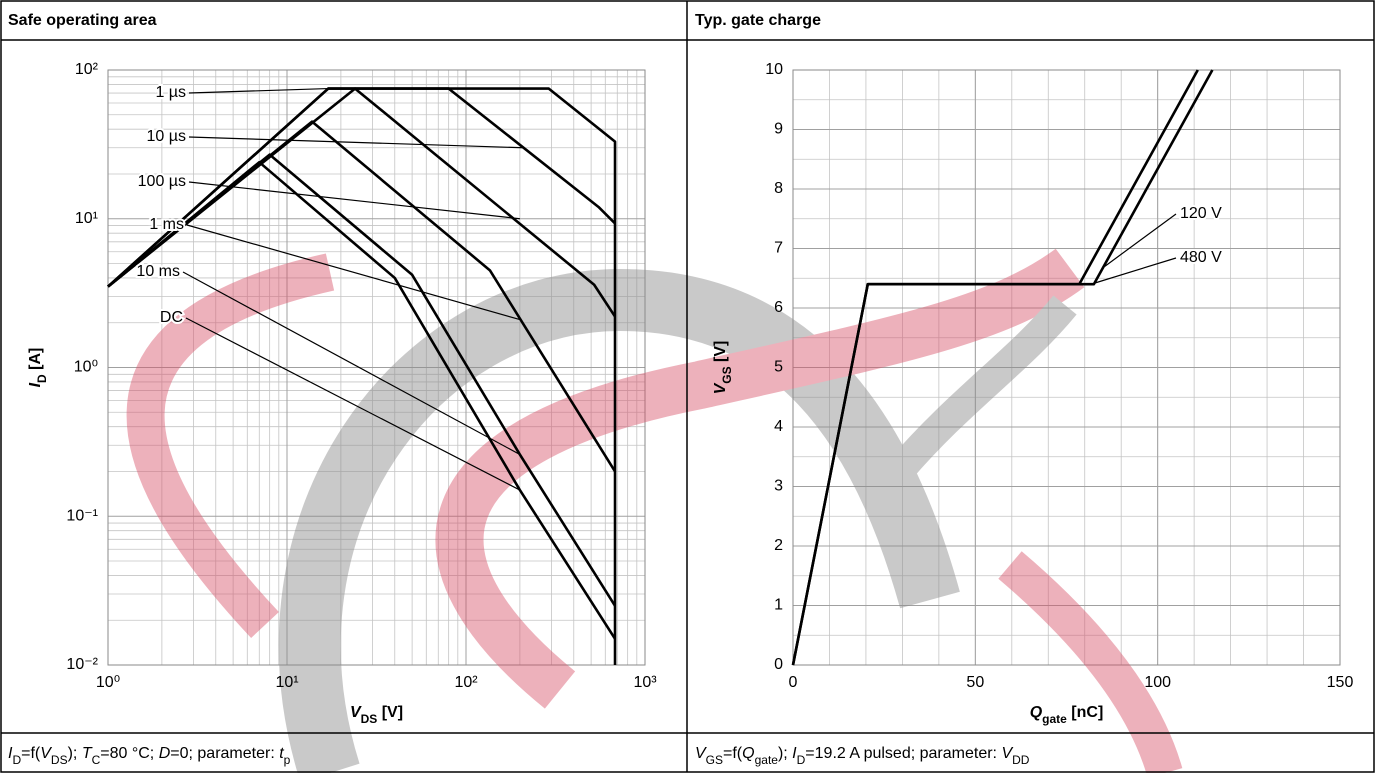  What do you see at coordinates (287, 760) in the screenshot?
I see `text-part: p` at bounding box center [287, 760].